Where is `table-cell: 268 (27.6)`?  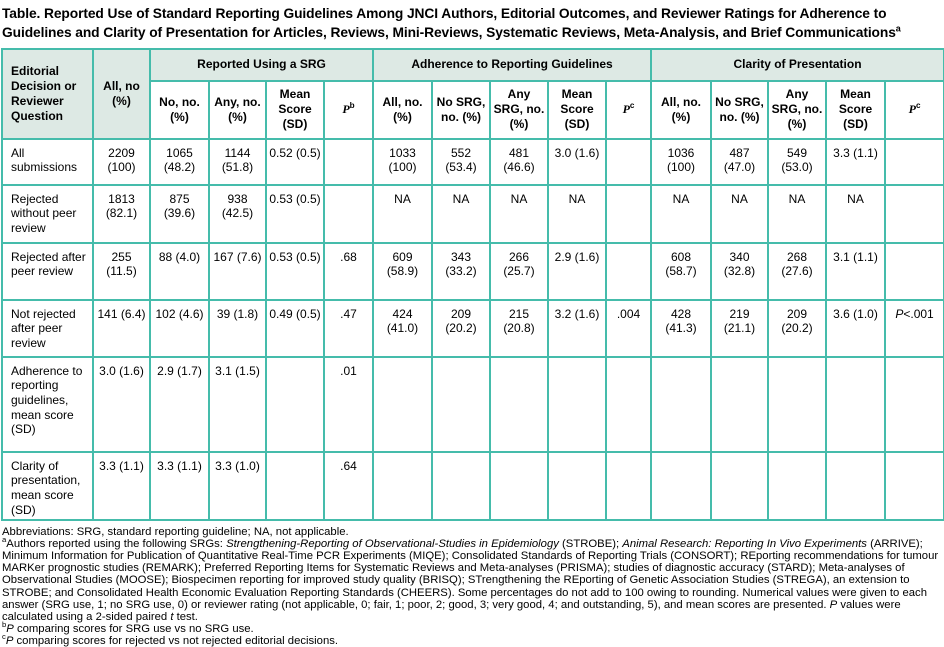 table-cell: 268 (27.6) is located at coordinates (797, 271).